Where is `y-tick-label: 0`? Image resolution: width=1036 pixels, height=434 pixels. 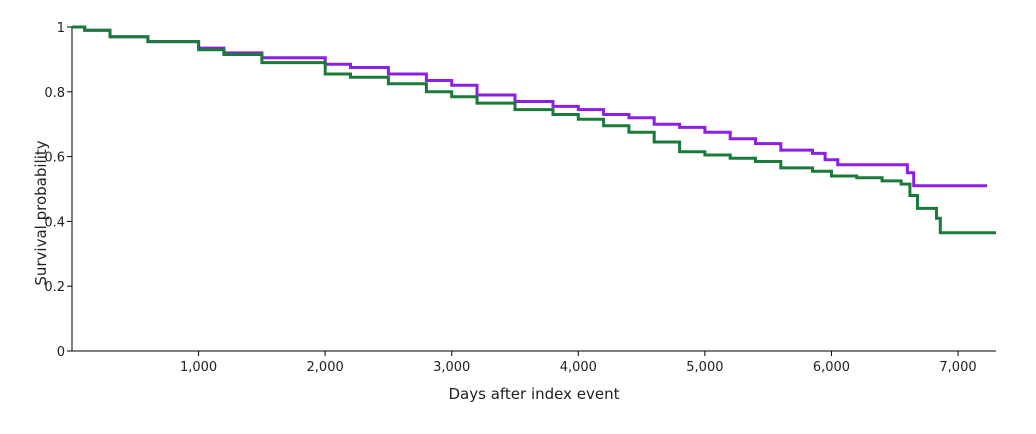
y-tick-label: 0 is located at coordinates (61, 352).